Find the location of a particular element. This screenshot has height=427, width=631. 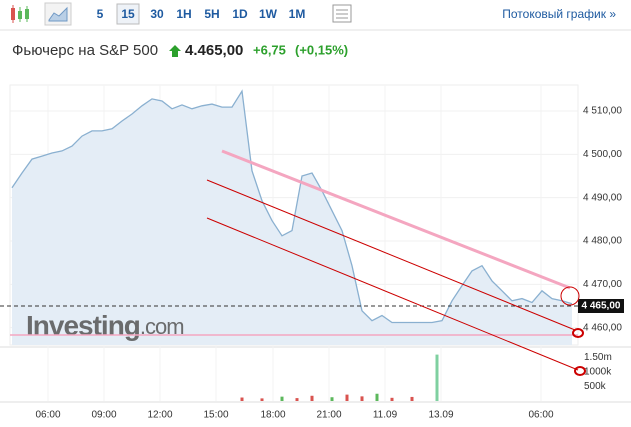

last-price-box is located at coordinates (601, 306).